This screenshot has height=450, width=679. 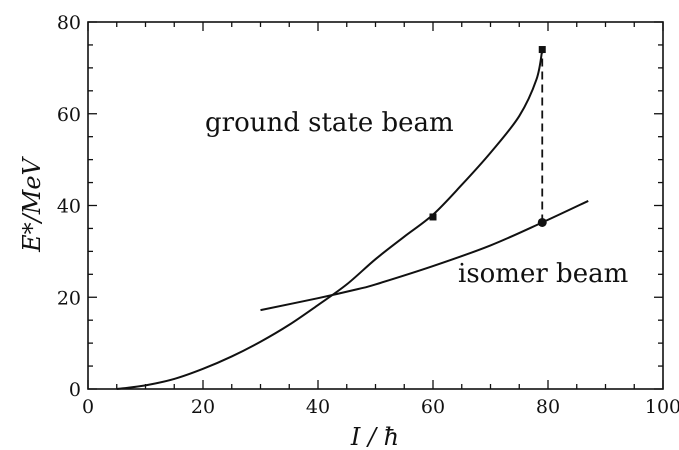 What do you see at coordinates (542, 222) in the screenshot?
I see `marker-circle` at bounding box center [542, 222].